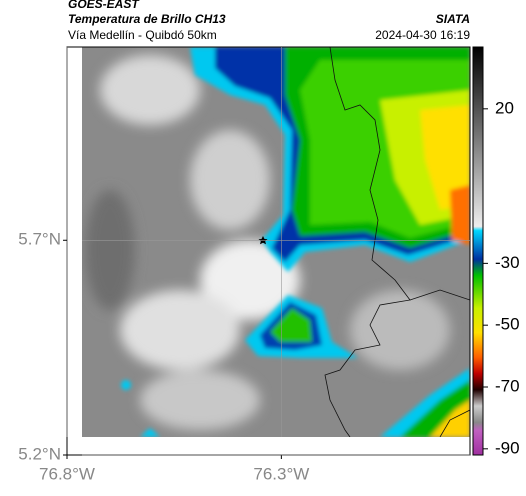  What do you see at coordinates (39, 239) in the screenshot?
I see `y-tick-label: 5.7°N` at bounding box center [39, 239].